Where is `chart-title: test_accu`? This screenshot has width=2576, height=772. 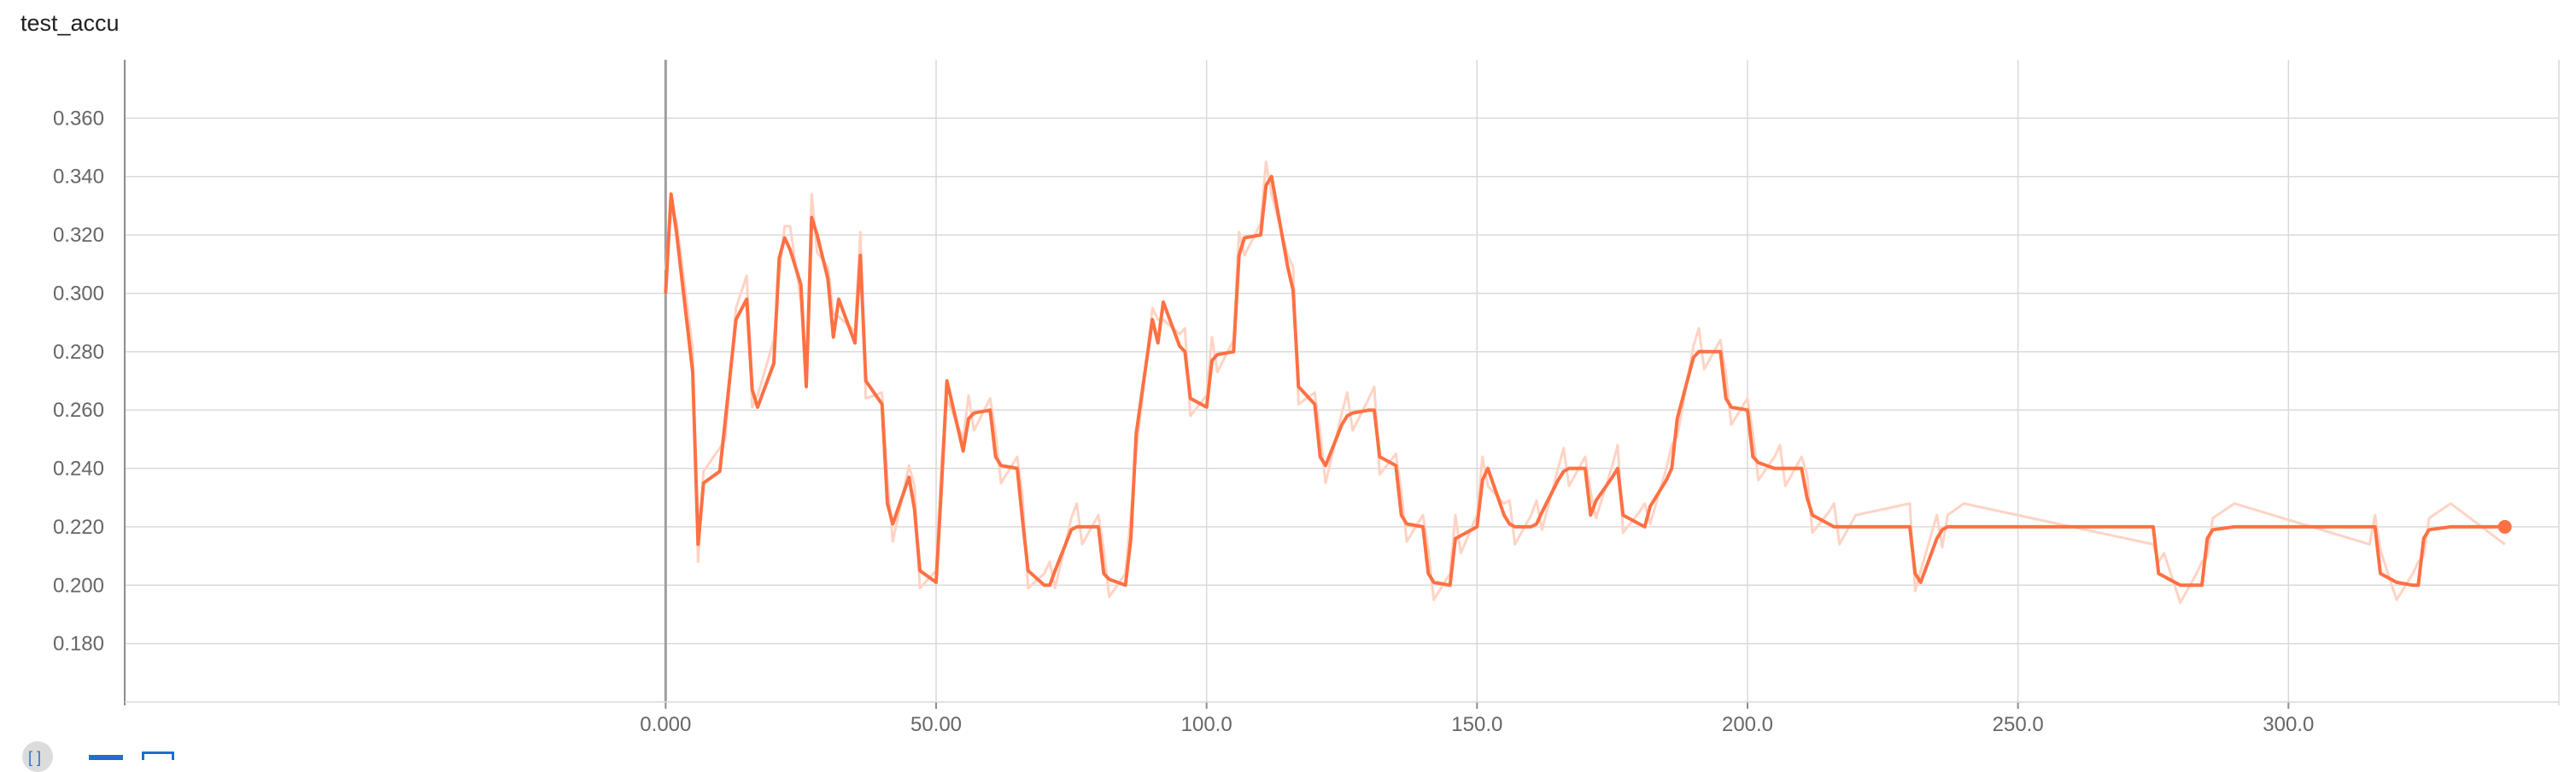
chart-title: test_accu is located at coordinates (70, 23).